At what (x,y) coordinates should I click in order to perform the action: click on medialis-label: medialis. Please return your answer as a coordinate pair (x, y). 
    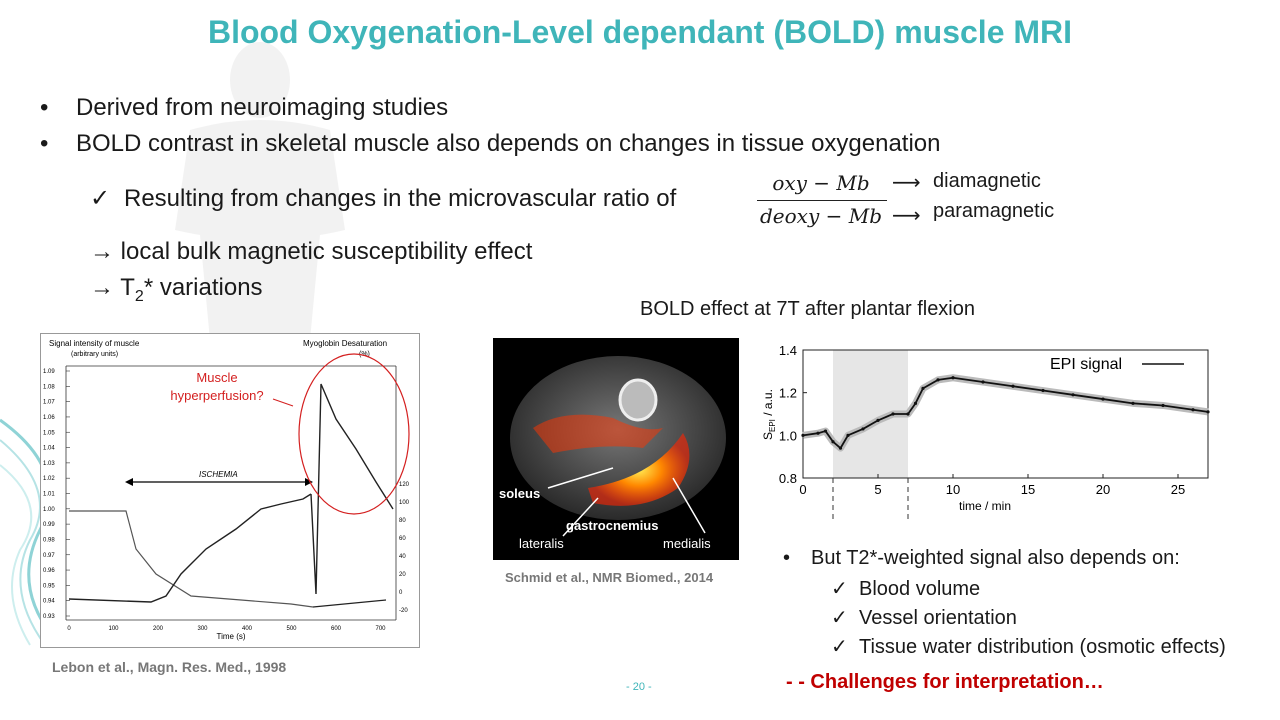
    Looking at the image, I should click on (687, 543).